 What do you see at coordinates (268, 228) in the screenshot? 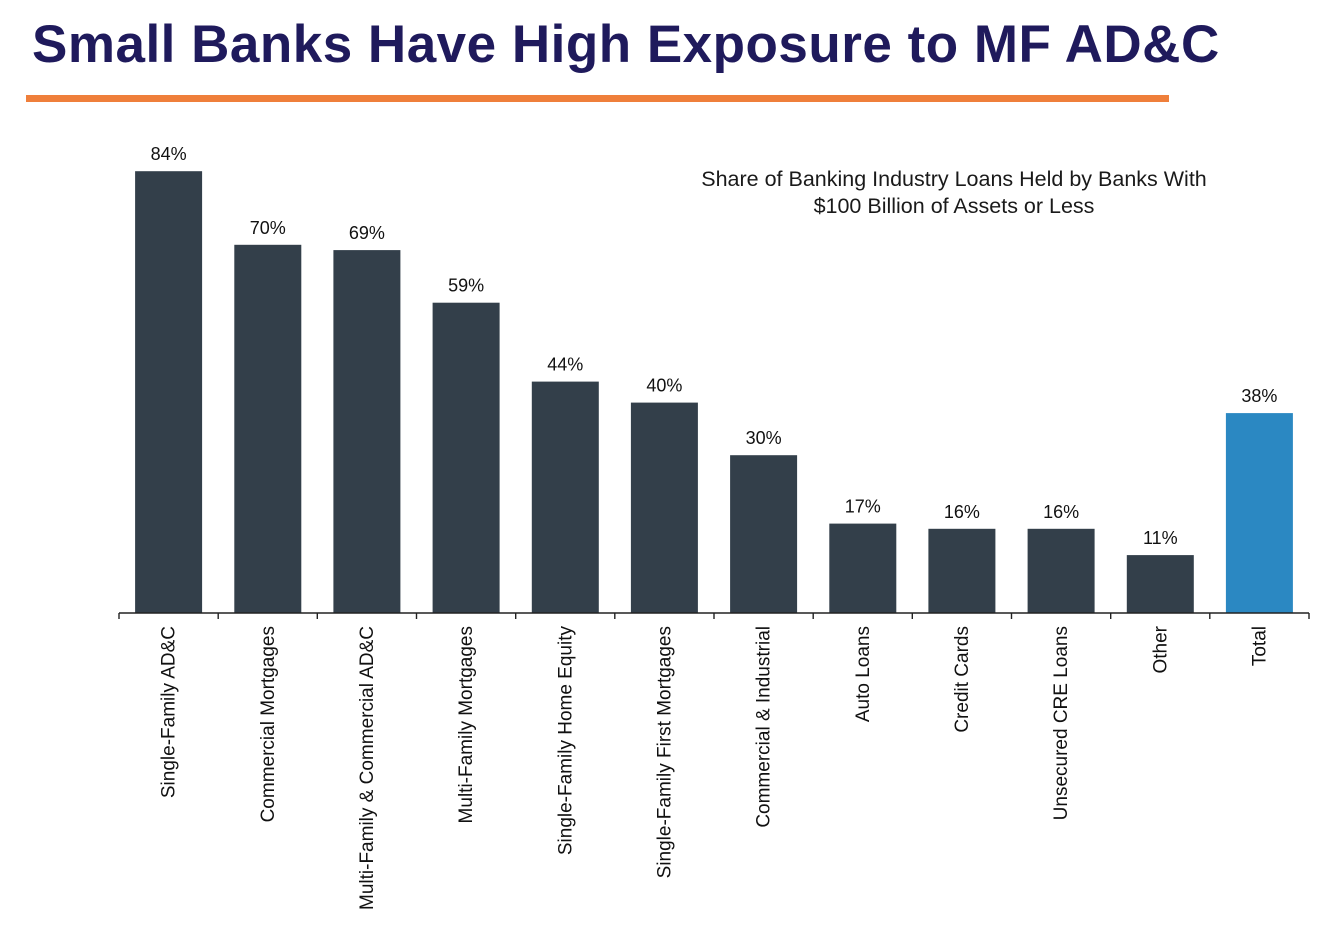
I see `data-label-1: 70%` at bounding box center [268, 228].